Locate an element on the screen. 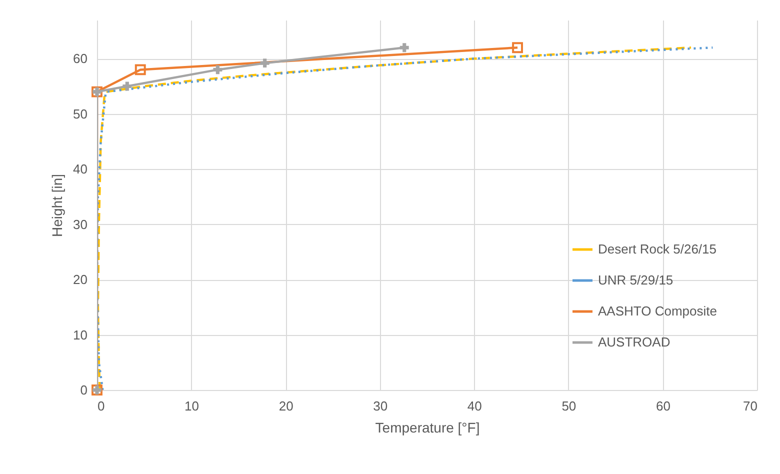  x-tick-label: 60 is located at coordinates (663, 406).